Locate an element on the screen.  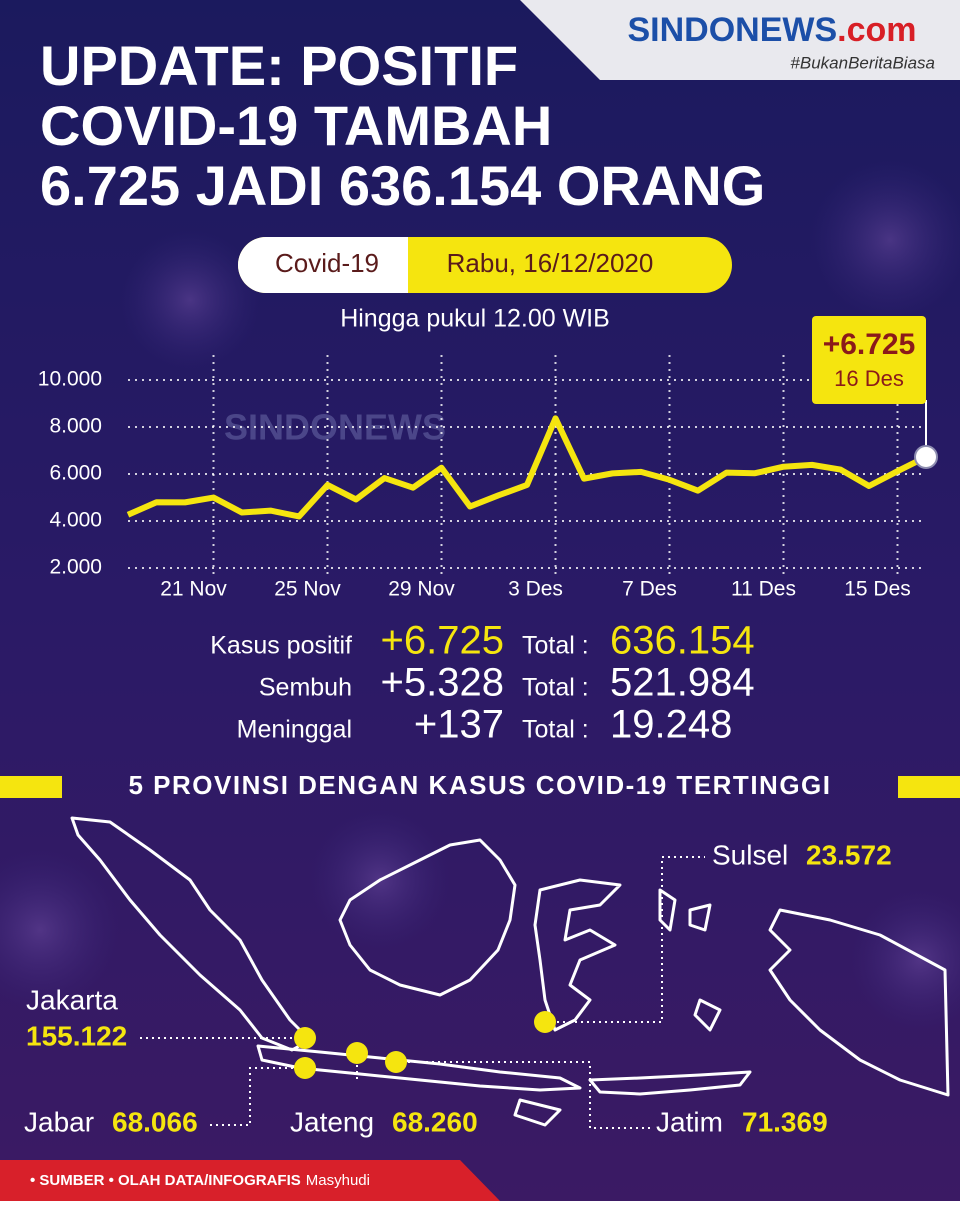
stat-total: 636.154 is located at coordinates (682, 641).